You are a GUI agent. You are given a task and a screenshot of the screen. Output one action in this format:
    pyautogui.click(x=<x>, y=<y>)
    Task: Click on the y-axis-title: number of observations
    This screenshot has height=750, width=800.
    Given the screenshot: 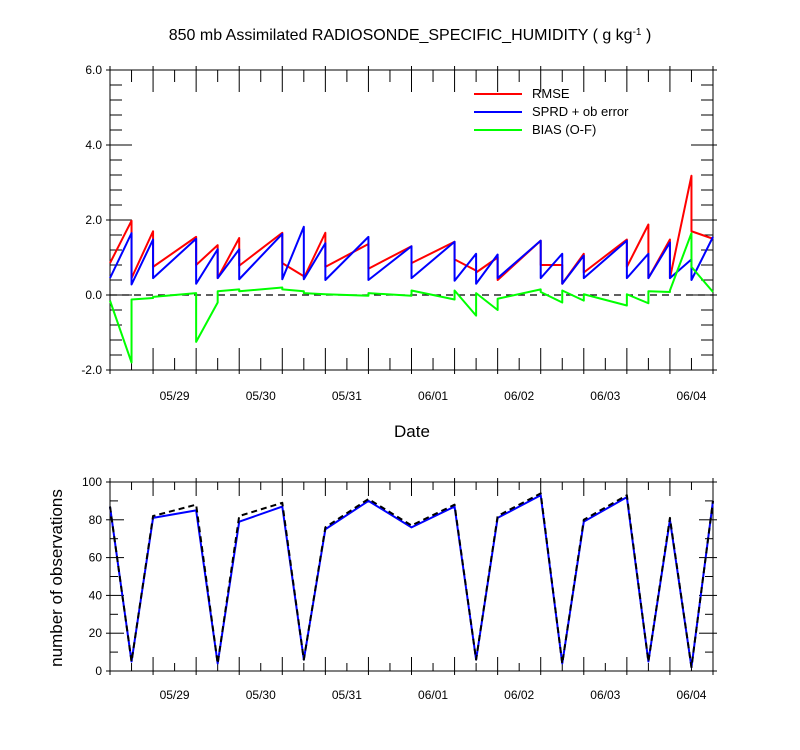 What is the action you would take?
    pyautogui.click(x=56, y=578)
    